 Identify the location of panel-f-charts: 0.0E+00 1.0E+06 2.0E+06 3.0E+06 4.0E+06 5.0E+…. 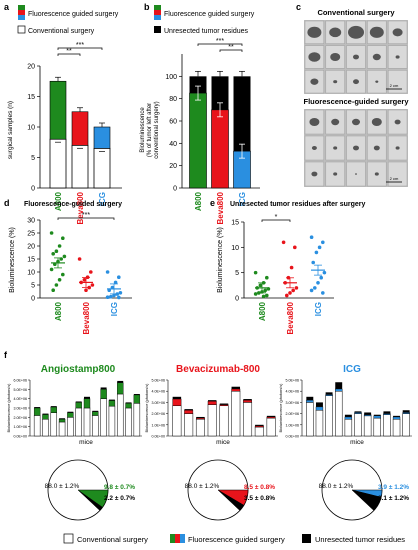
(209, 412).